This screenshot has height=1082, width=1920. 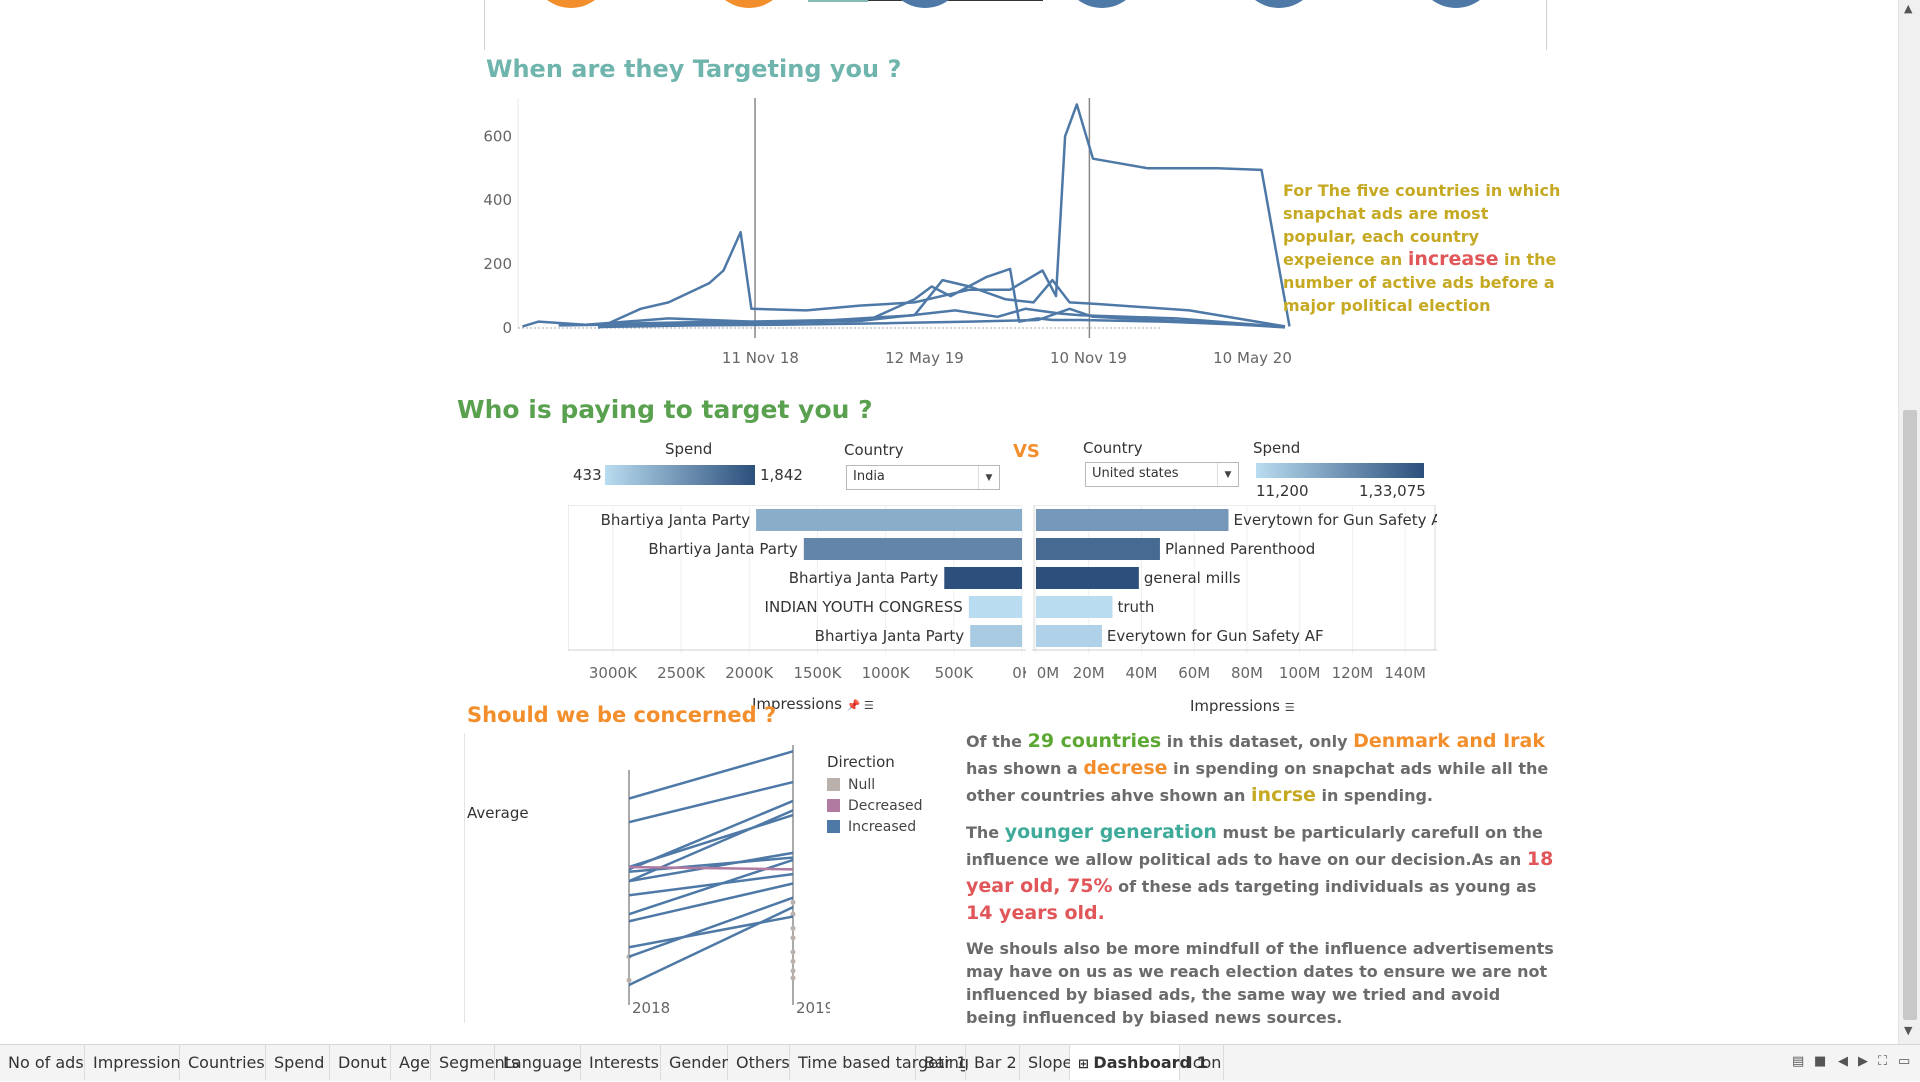 What do you see at coordinates (538, 1062) in the screenshot?
I see `tab-language: Language` at bounding box center [538, 1062].